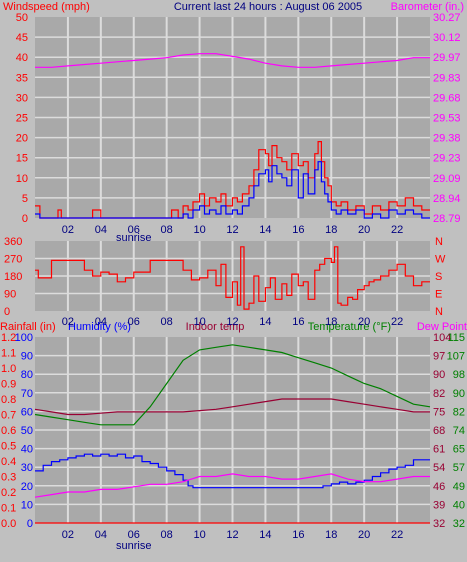 This screenshot has height=562, width=467. What do you see at coordinates (349, 327) in the screenshot?
I see `temperature-axis-label: Temperature (°F)` at bounding box center [349, 327].